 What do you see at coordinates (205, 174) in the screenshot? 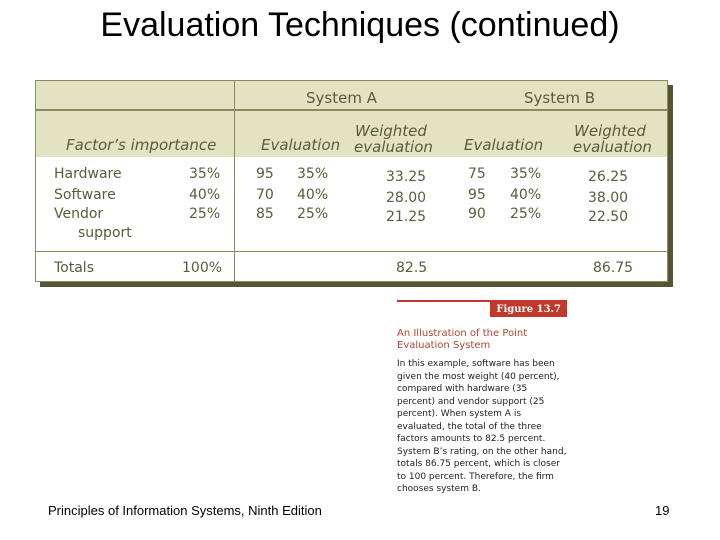
I see `row-importance: 35%` at bounding box center [205, 174].